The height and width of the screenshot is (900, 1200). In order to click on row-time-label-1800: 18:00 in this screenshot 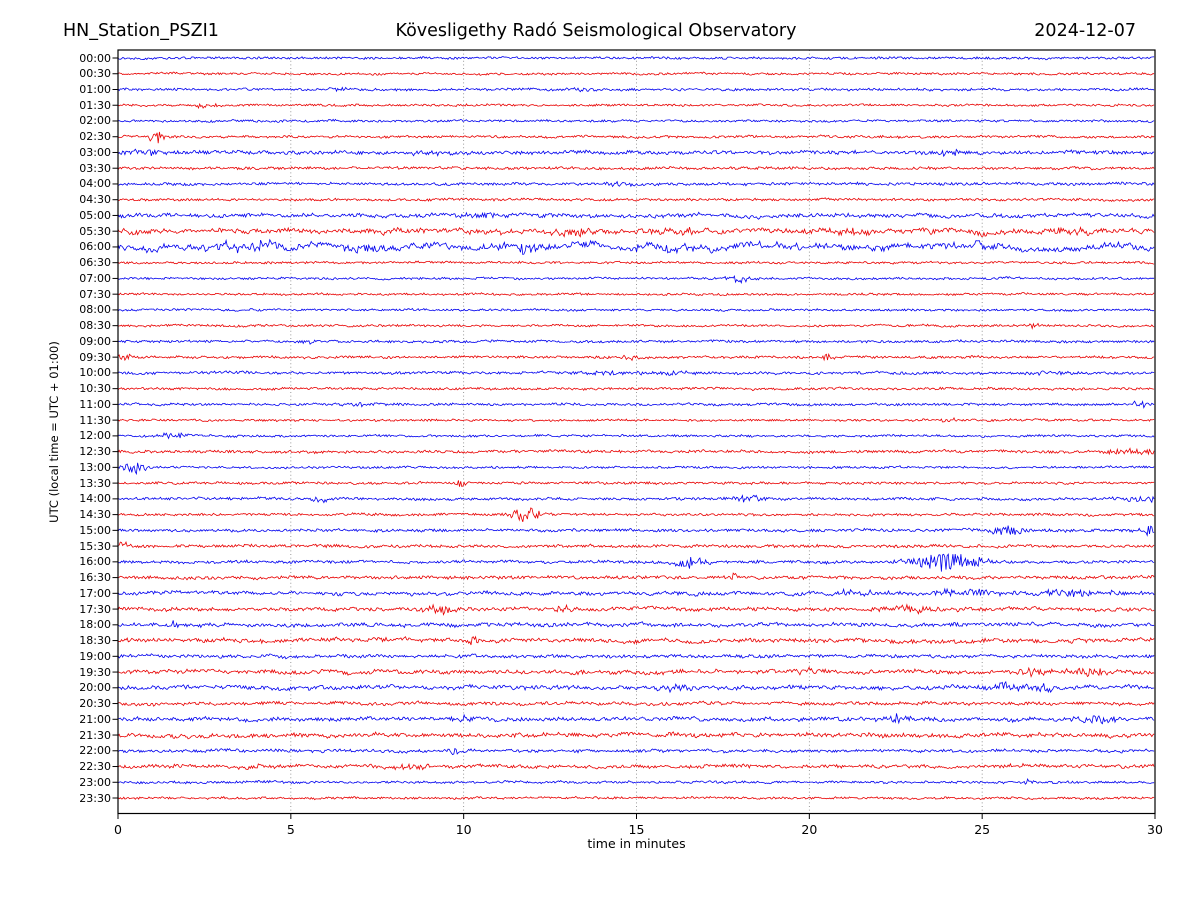, I will do `click(95, 625)`.